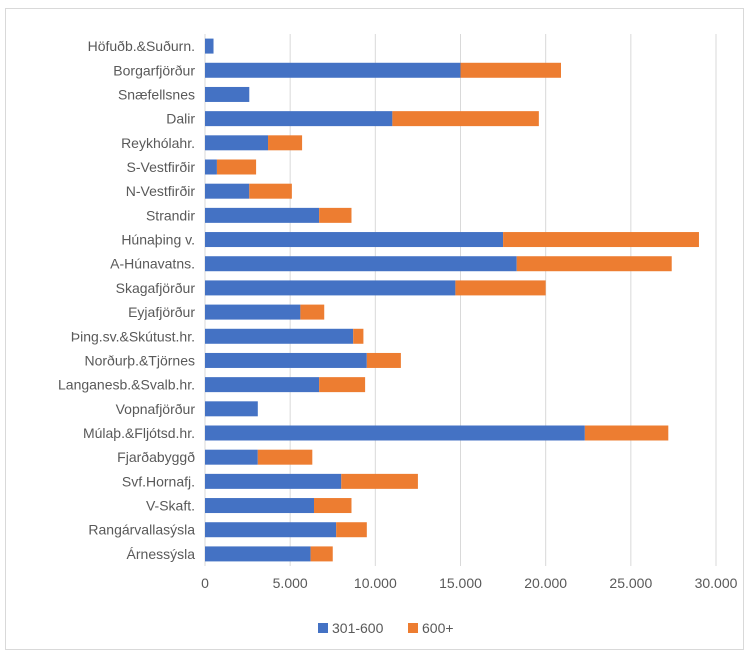 The height and width of the screenshot is (655, 751). Describe the element at coordinates (158, 143) in the screenshot. I see `category-label-4: Reykhólahr.` at that location.